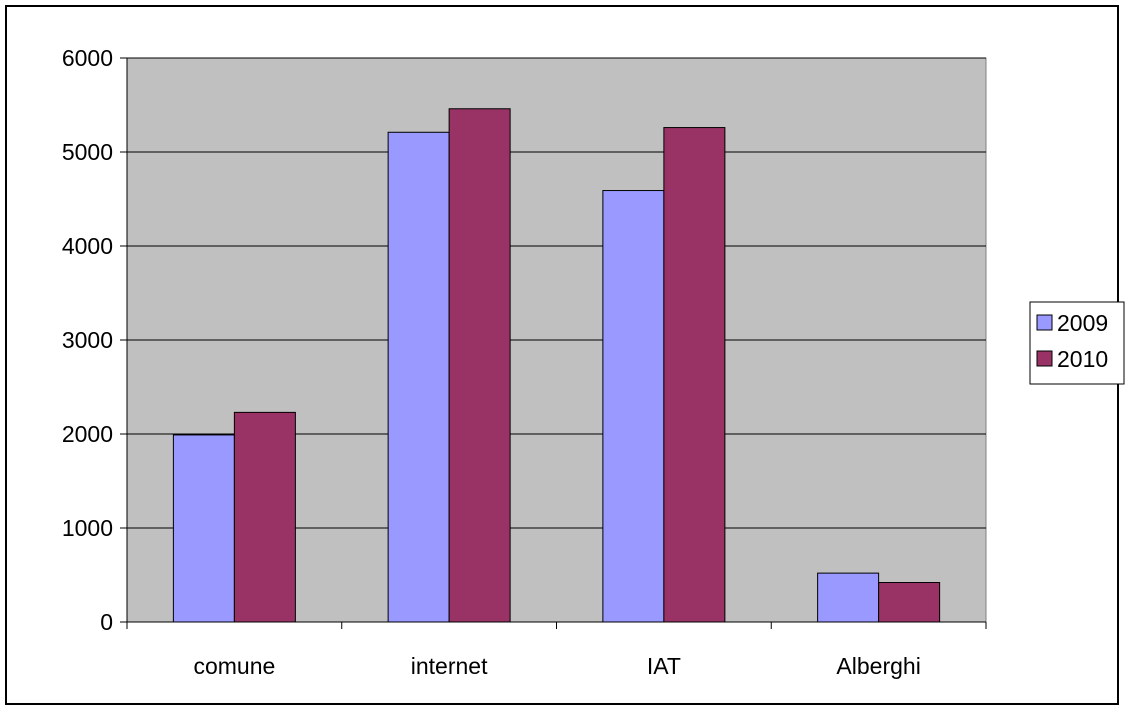  Describe the element at coordinates (449, 666) in the screenshot. I see `x-category-label: internet` at that location.